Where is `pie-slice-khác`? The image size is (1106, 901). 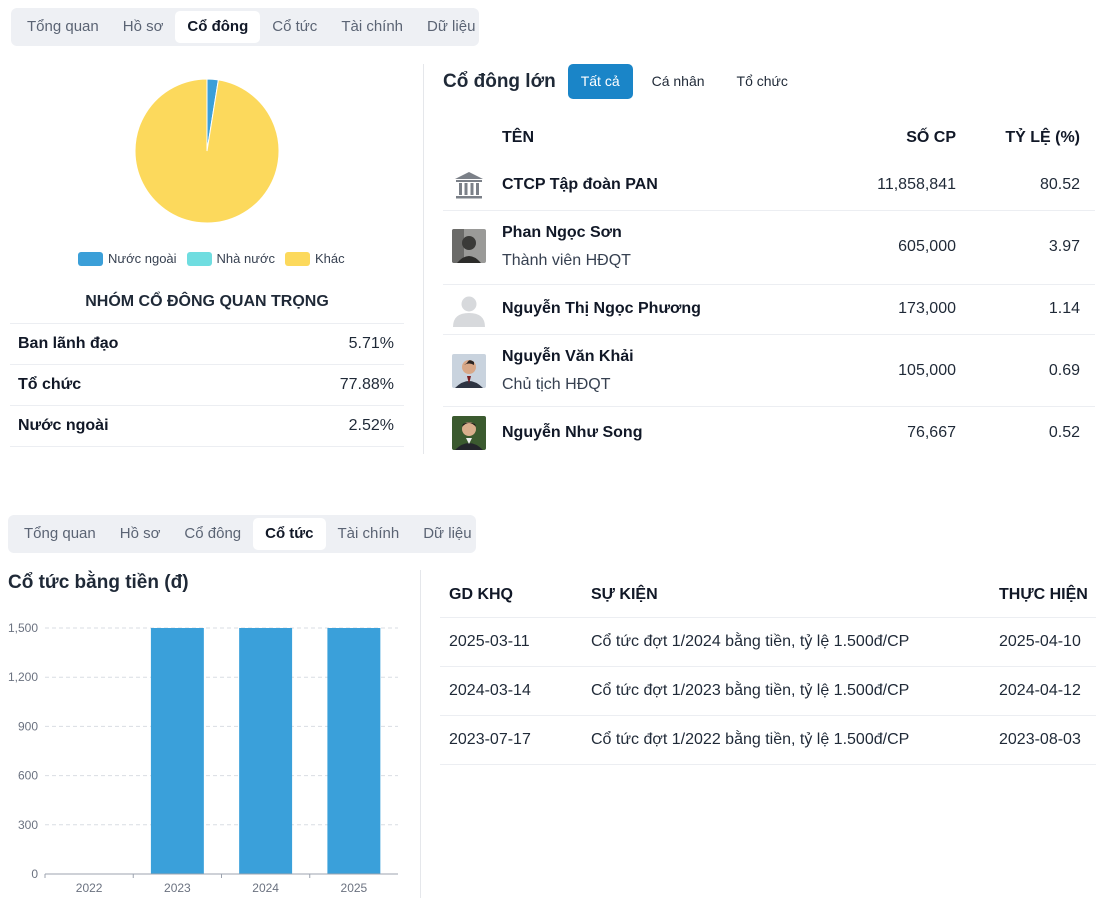 pie-slice-khác is located at coordinates (207, 151).